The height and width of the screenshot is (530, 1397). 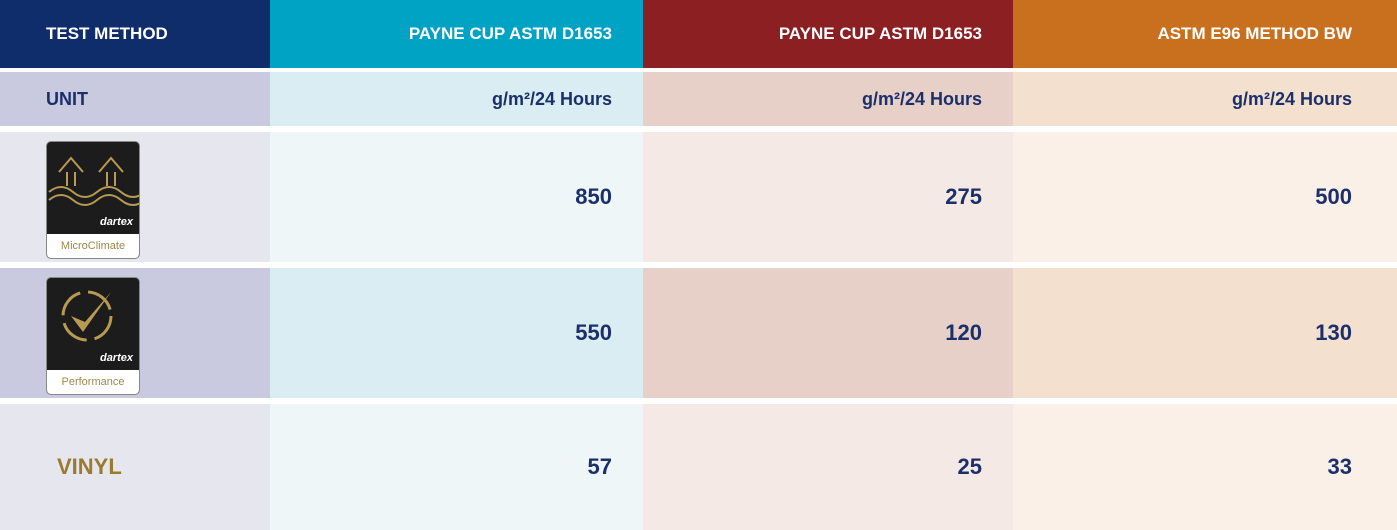 I want to click on value-cell: 33, so click(x=1205, y=467).